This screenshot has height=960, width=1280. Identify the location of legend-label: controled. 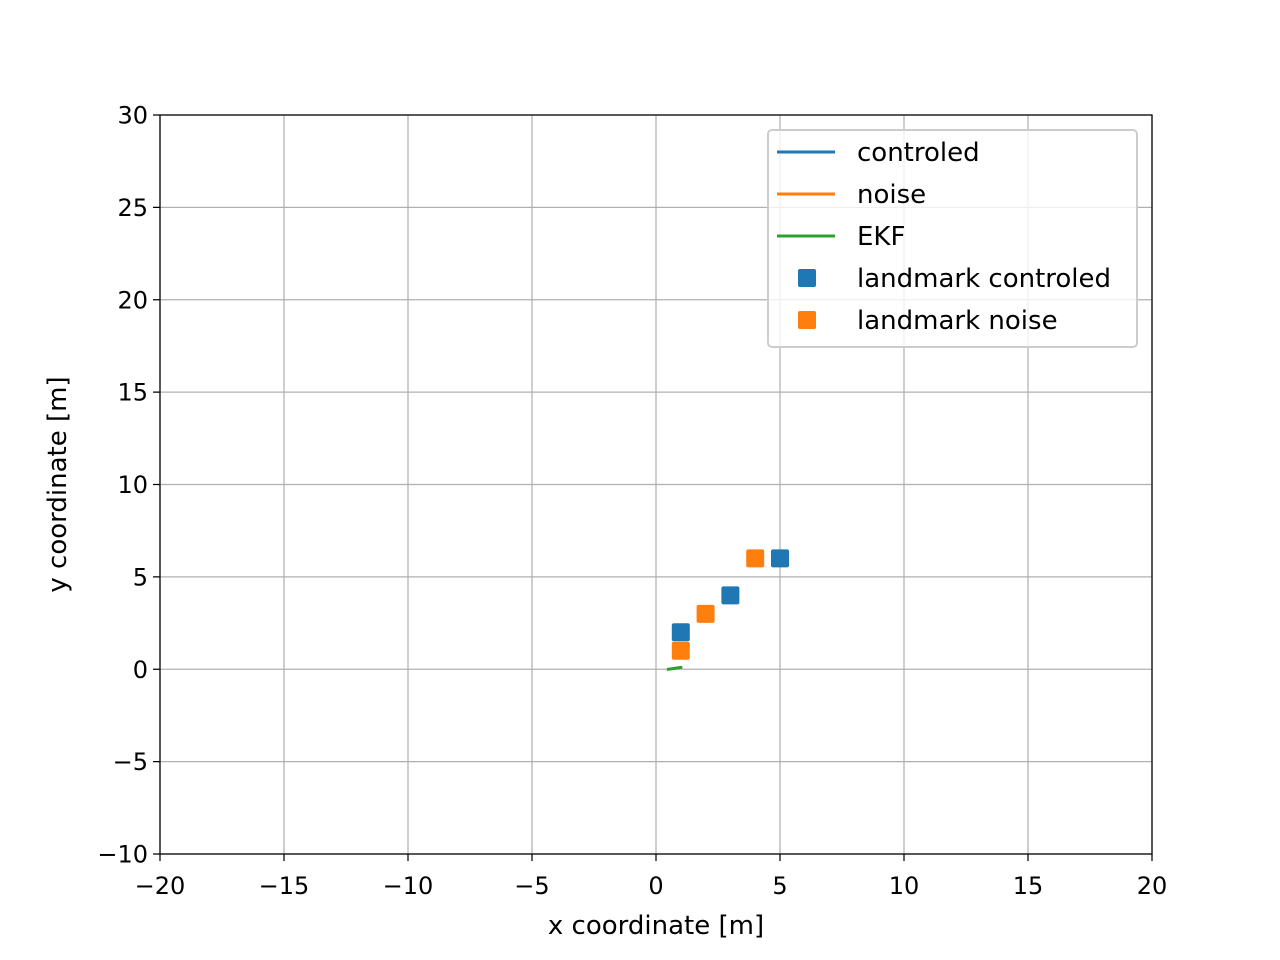
(918, 153).